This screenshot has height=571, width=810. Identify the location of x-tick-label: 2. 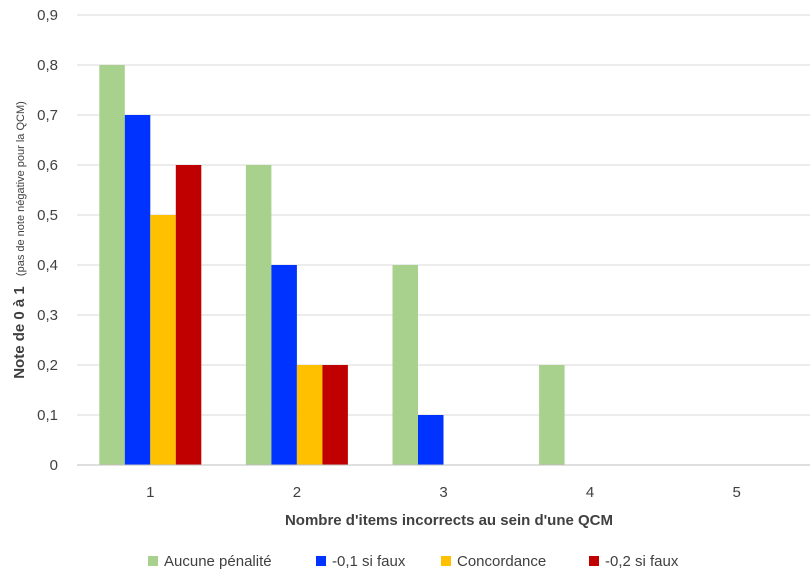
(297, 492).